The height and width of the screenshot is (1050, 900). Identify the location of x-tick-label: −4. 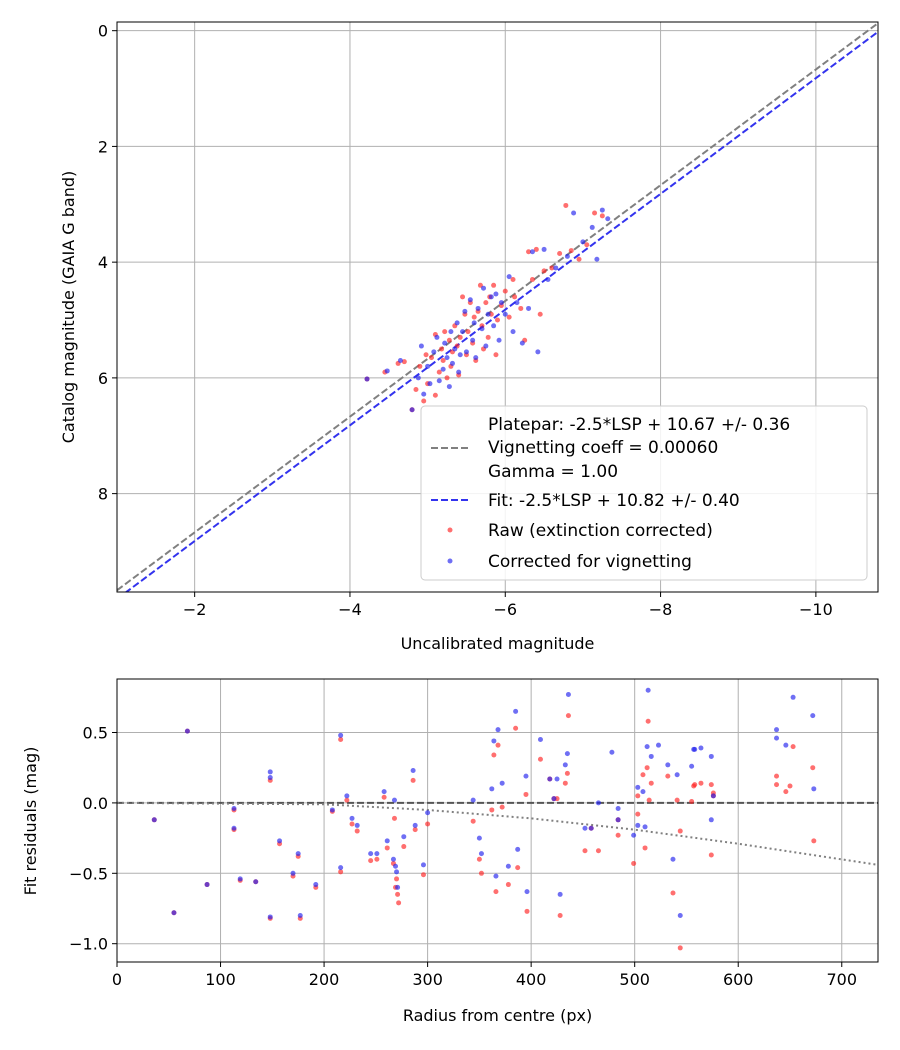
(350, 609).